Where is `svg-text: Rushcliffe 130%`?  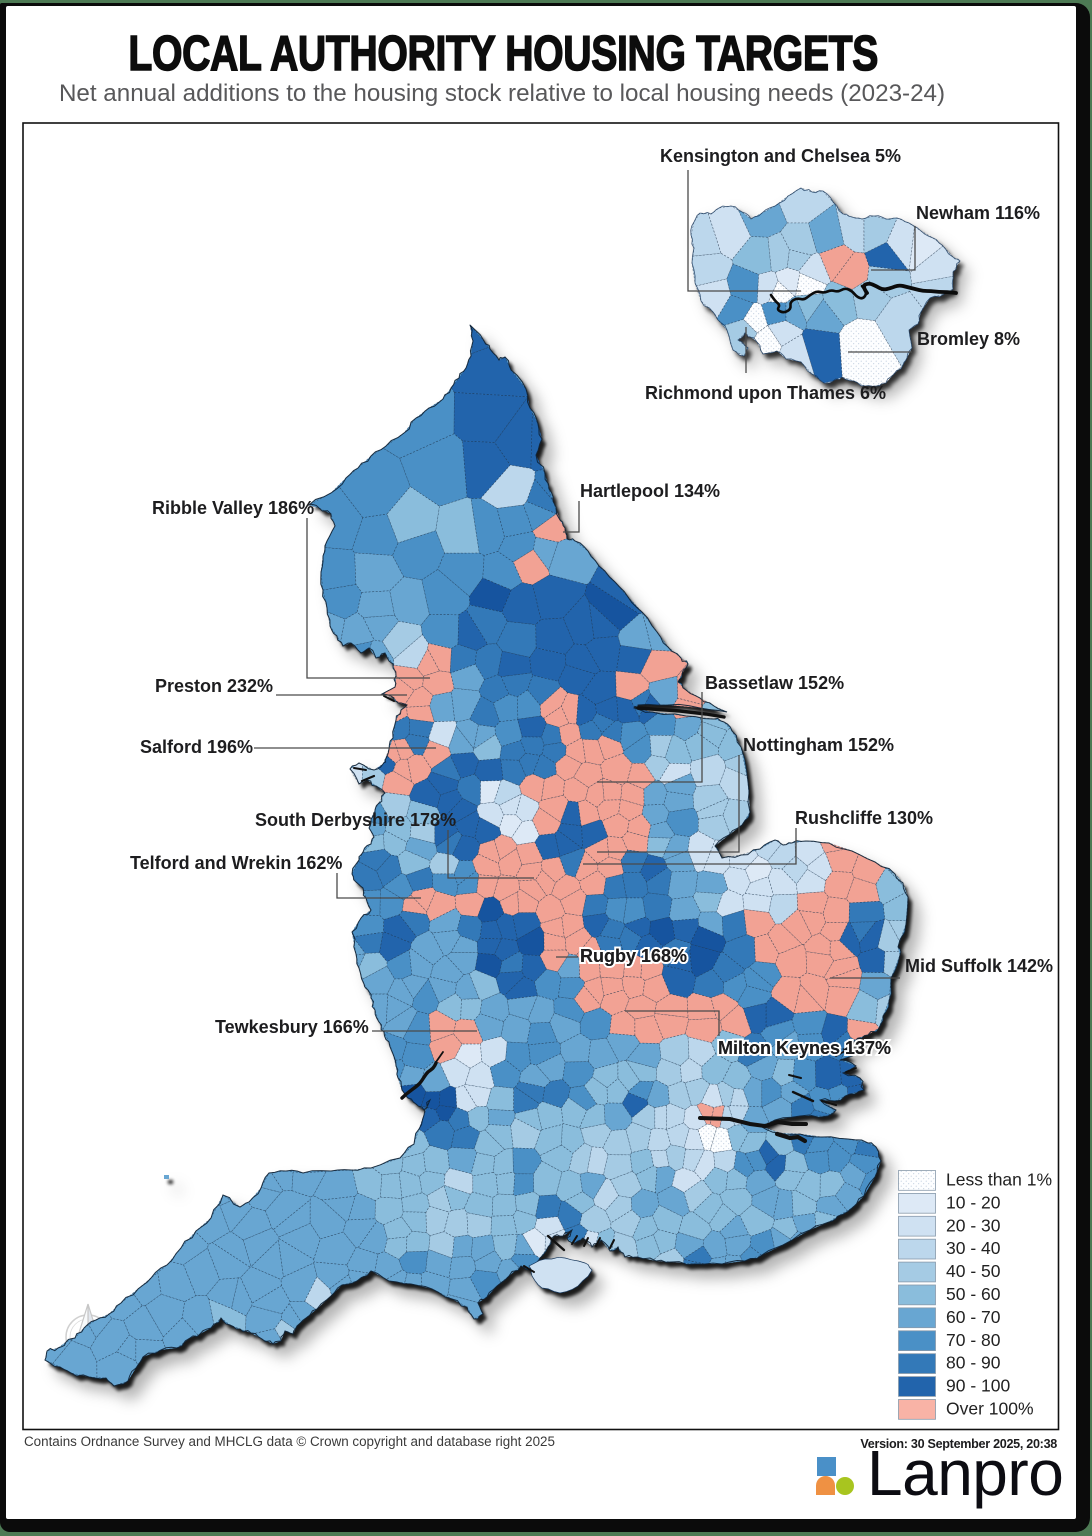 svg-text: Rushcliffe 130% is located at coordinates (864, 818).